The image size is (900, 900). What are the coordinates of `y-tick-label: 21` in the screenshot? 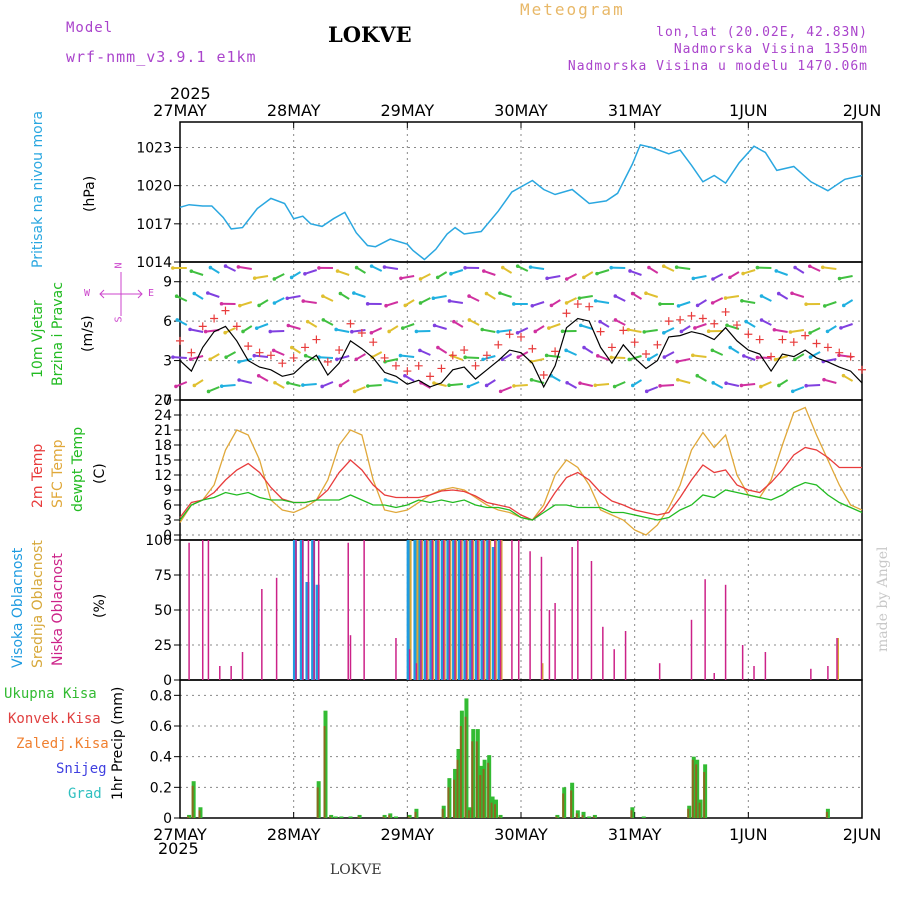 It's located at (163, 431).